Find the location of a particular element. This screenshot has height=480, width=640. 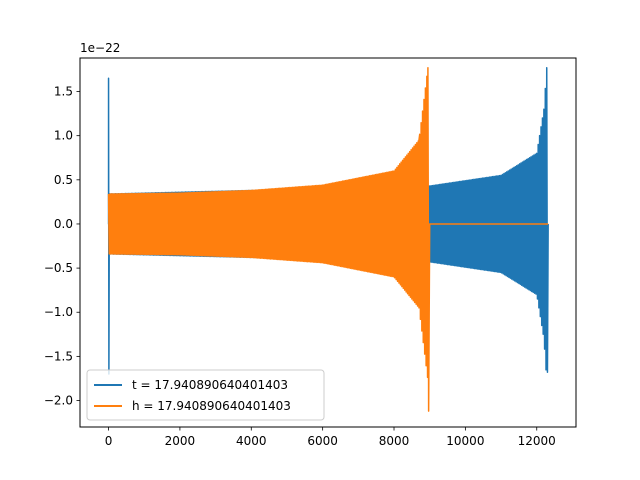

x-tick-label: 12000 is located at coordinates (537, 441).